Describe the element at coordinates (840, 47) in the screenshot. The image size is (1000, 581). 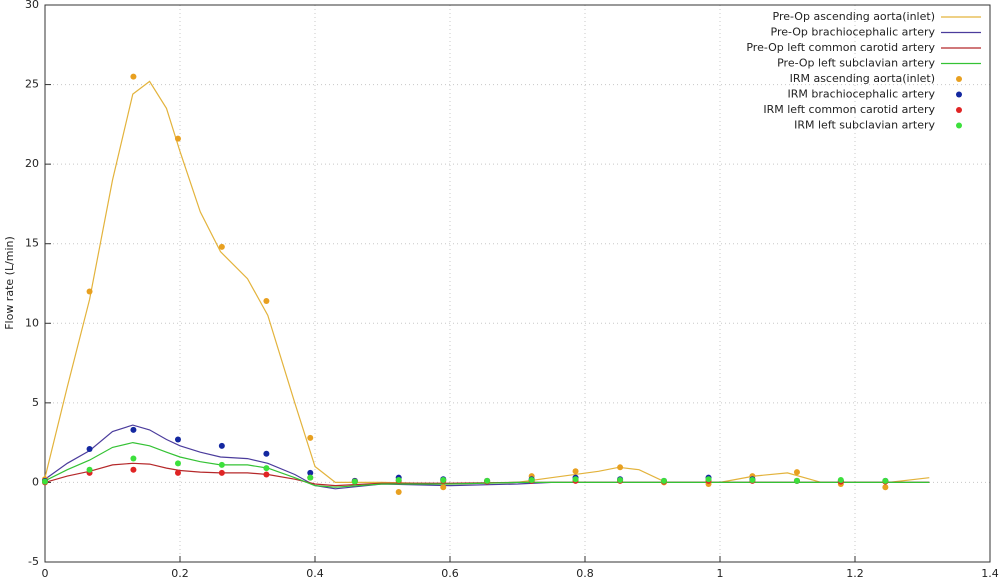
I see `legend-label: Pre-Op left common carotid artery` at that location.